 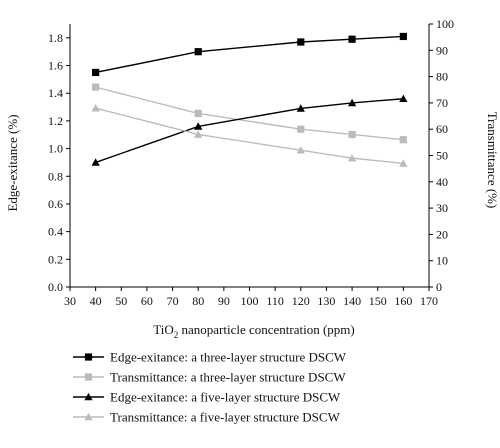 I want to click on right-tick-label: 70, so click(x=442, y=103).